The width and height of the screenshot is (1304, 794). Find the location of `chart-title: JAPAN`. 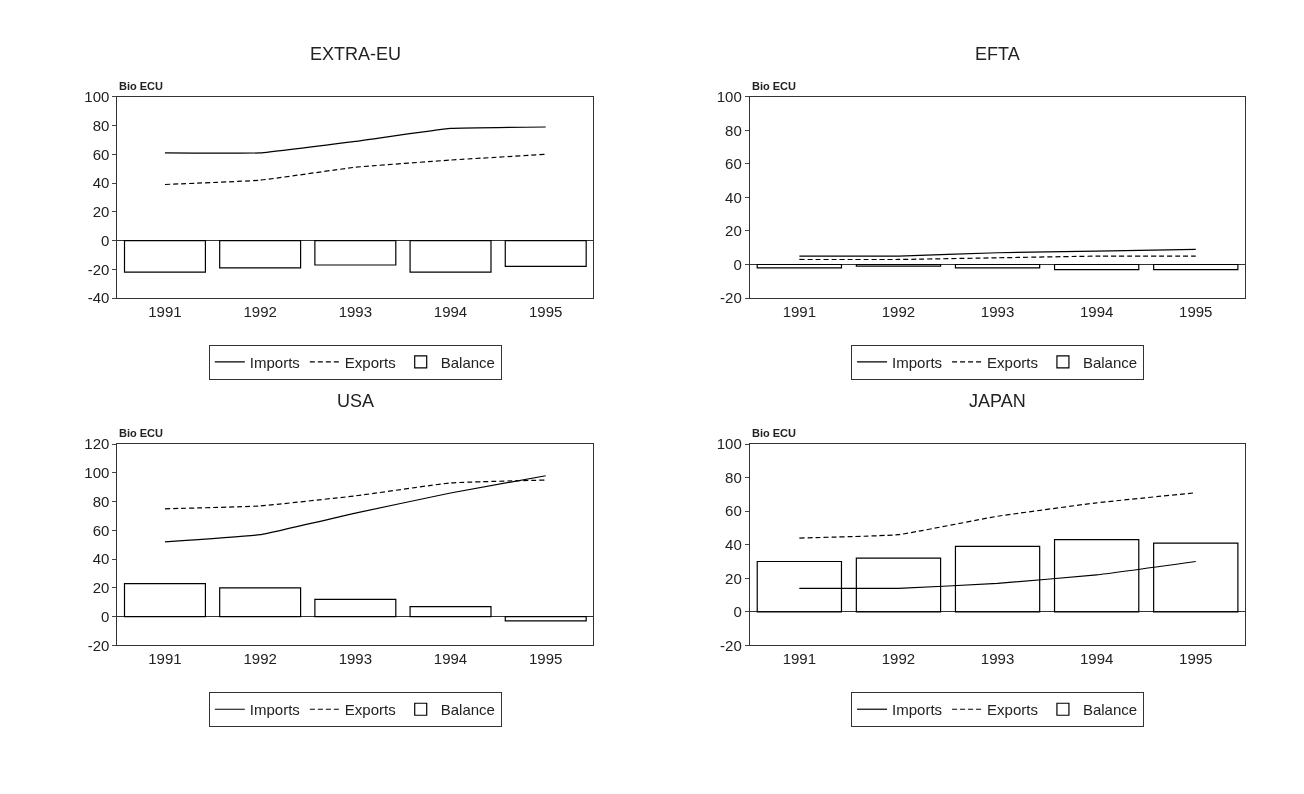

chart-title: JAPAN is located at coordinates (997, 401).